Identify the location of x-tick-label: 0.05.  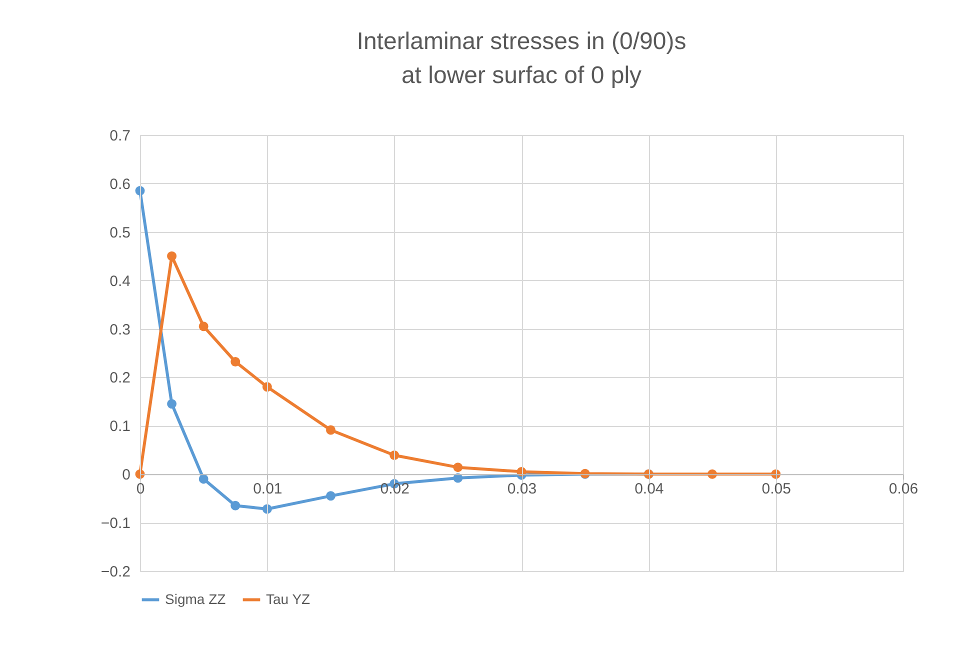
(776, 489).